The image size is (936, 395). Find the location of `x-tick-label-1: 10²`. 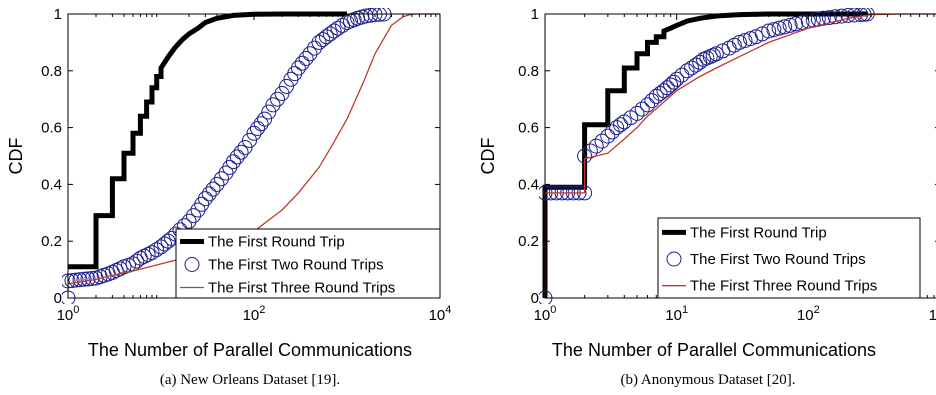

x-tick-label-1: 10² is located at coordinates (254, 314).